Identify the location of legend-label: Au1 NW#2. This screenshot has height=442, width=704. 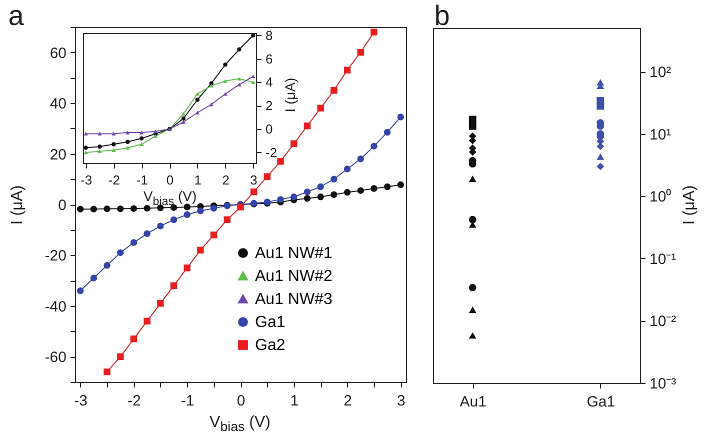
(293, 276).